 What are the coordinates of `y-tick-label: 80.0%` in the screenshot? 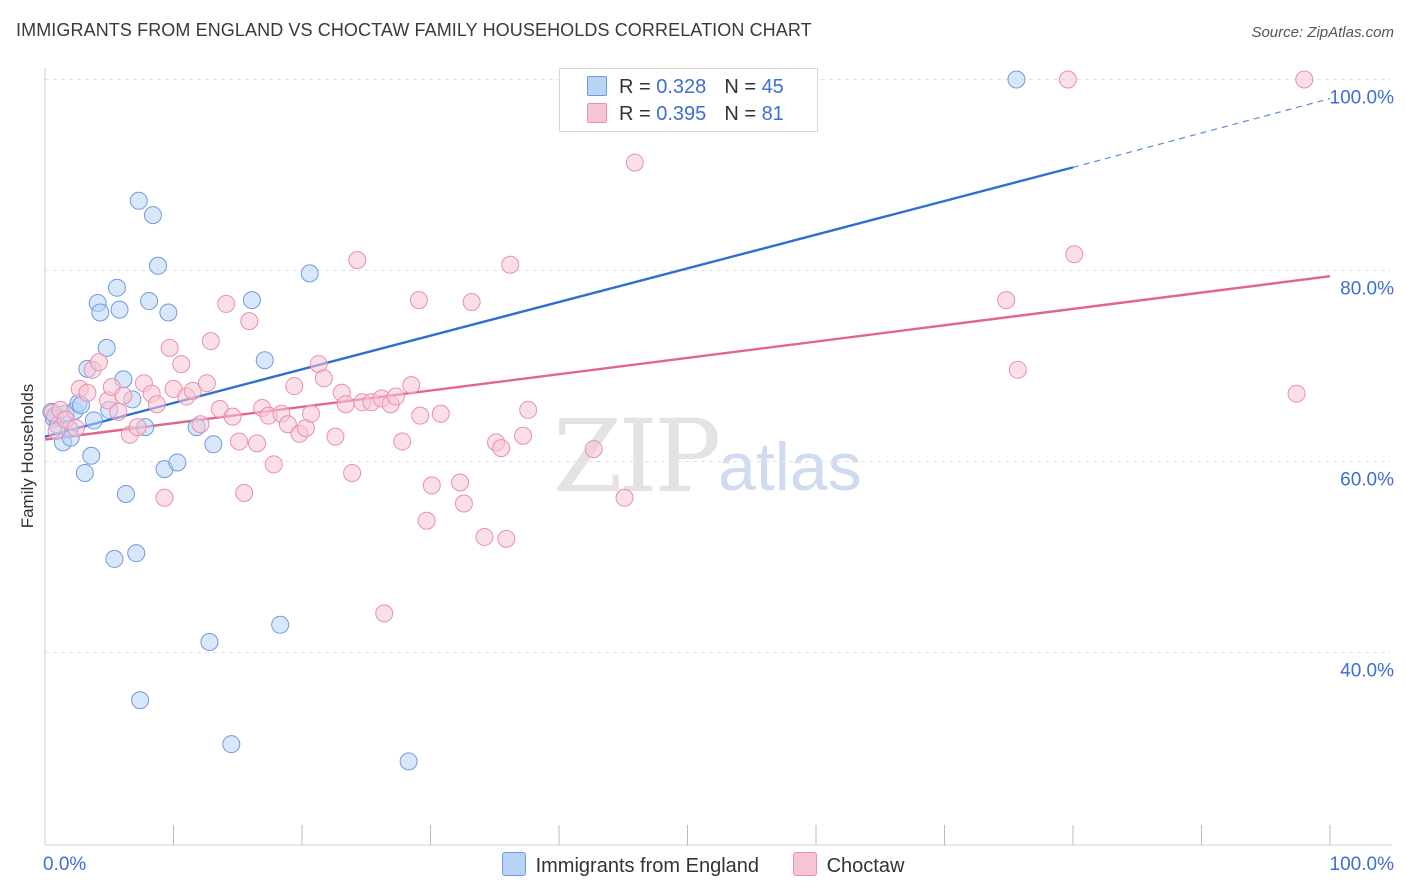 It's located at (1367, 289).